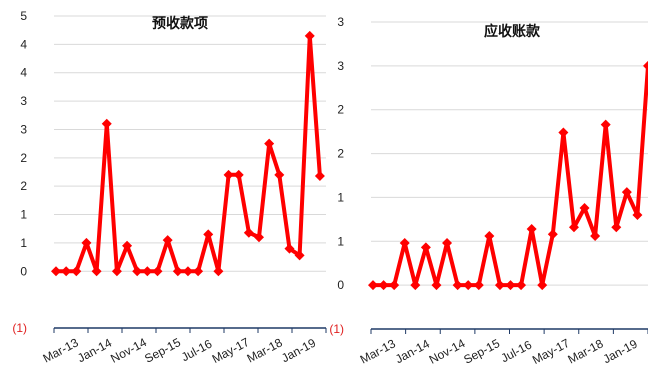 Image resolution: width=648 pixels, height=384 pixels. Describe the element at coordinates (180, 23) in the screenshot. I see `chart-title: 预收款项` at that location.